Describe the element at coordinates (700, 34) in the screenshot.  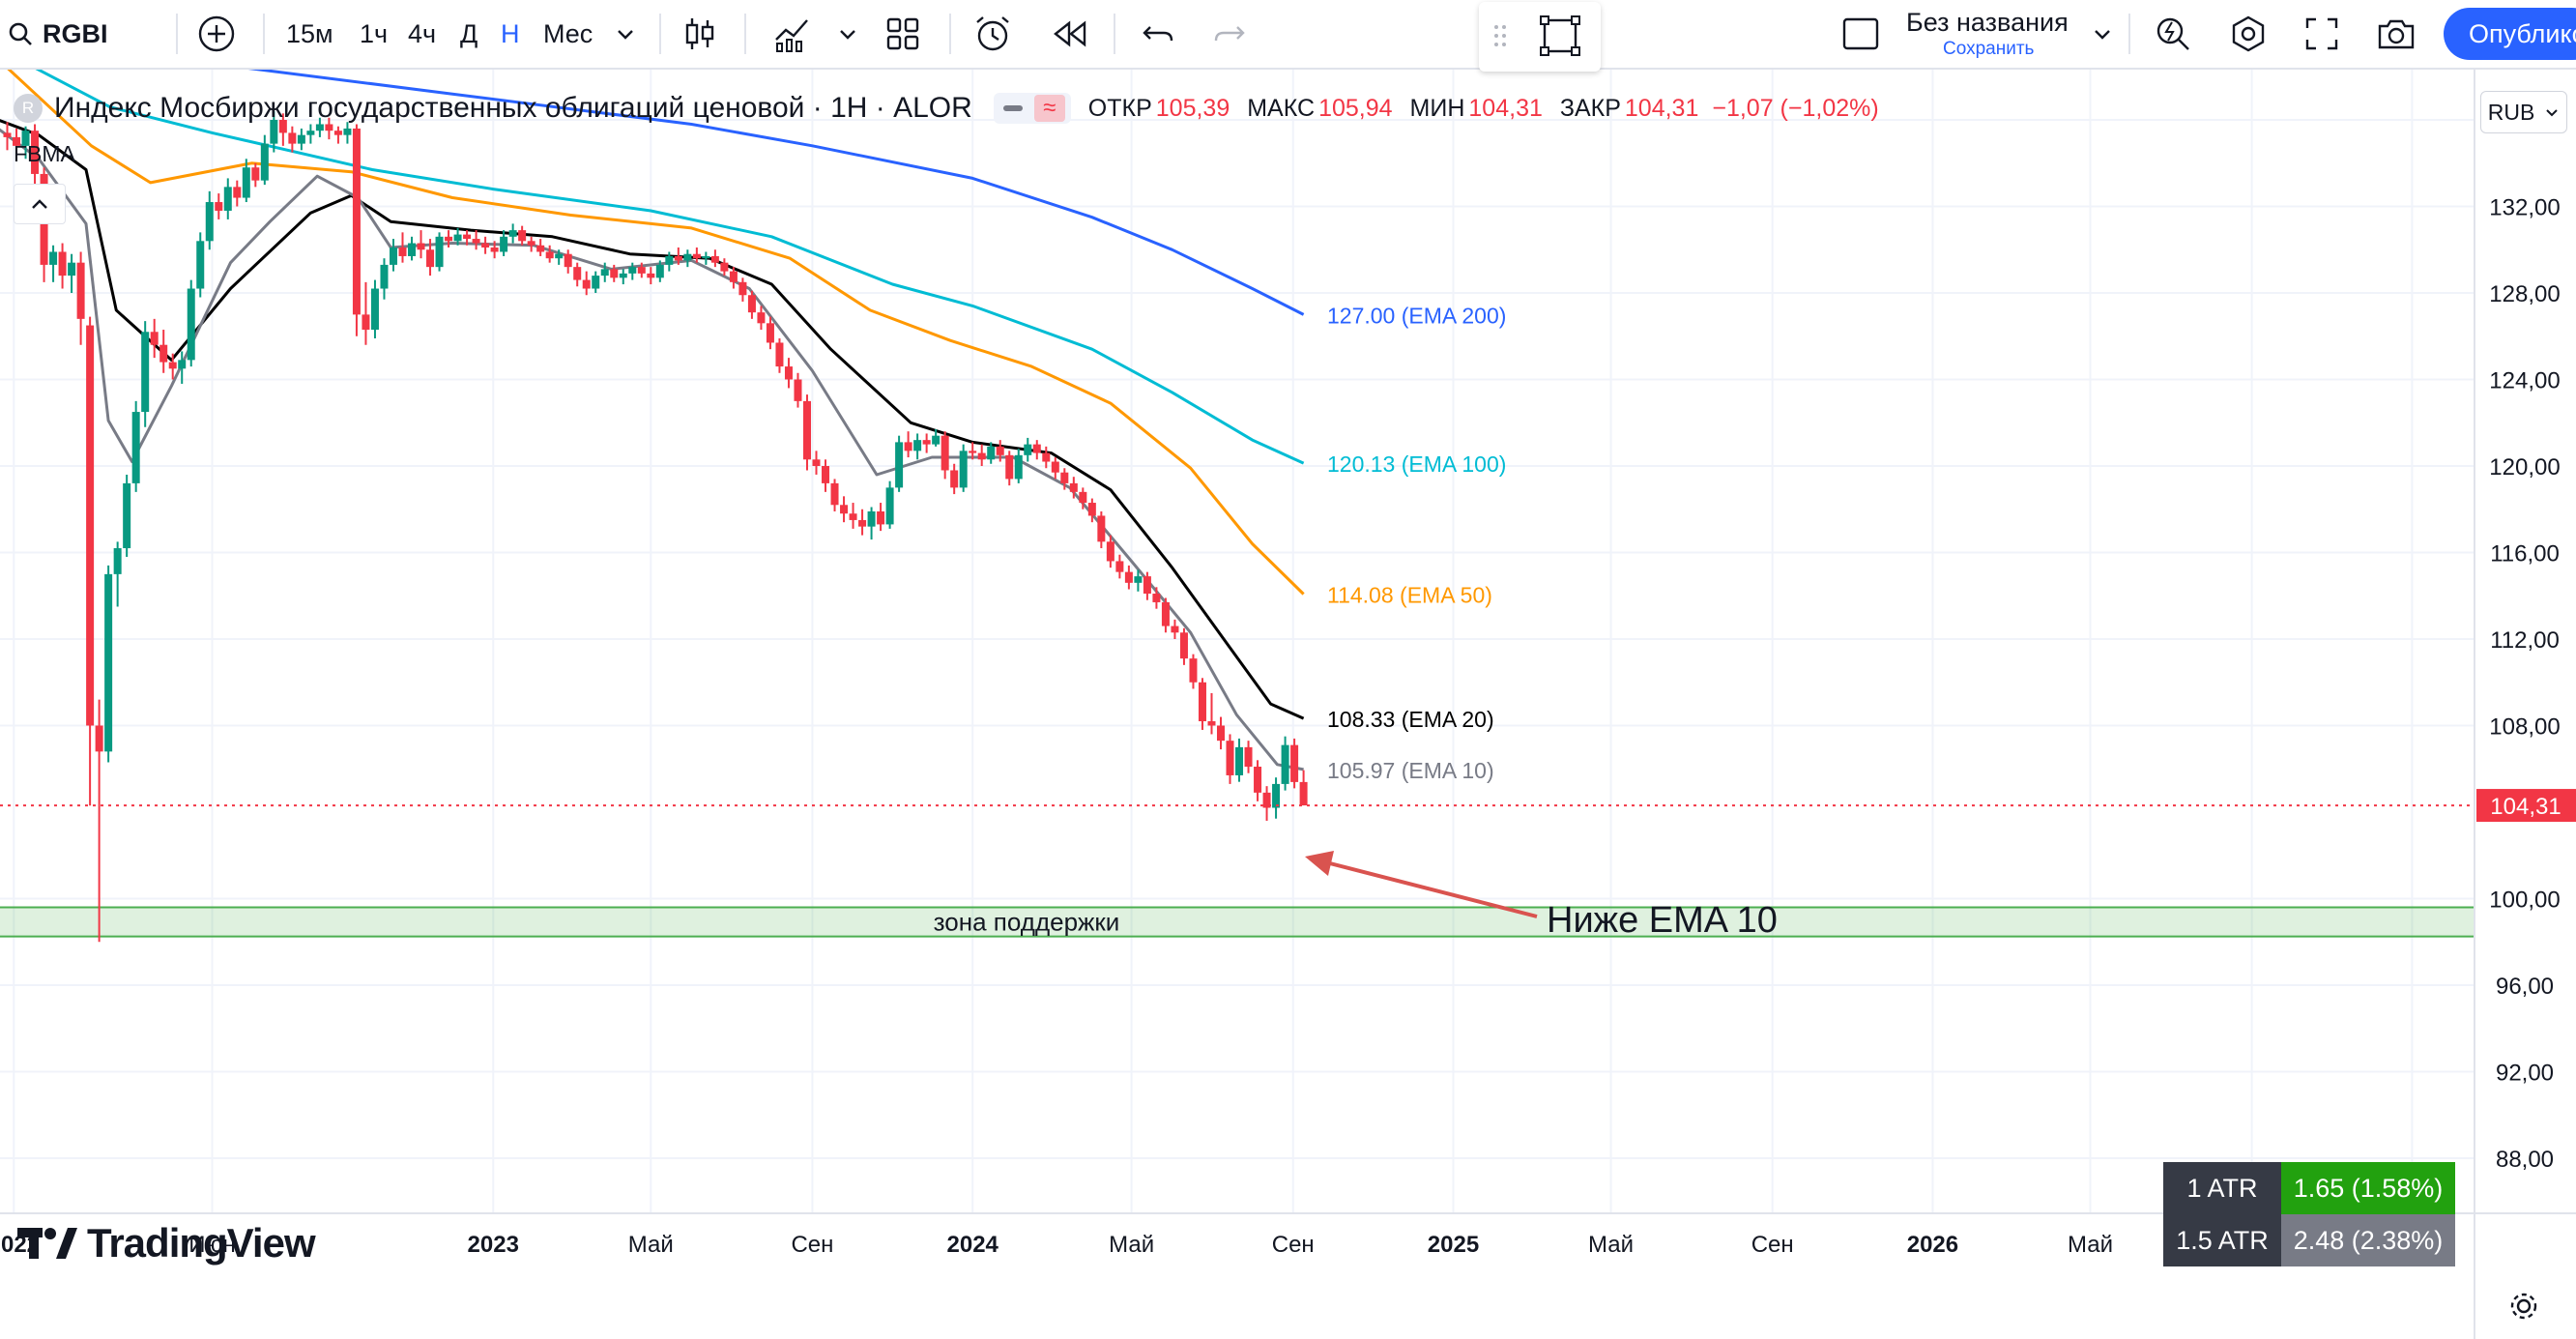
I see `candles-icon` at that location.